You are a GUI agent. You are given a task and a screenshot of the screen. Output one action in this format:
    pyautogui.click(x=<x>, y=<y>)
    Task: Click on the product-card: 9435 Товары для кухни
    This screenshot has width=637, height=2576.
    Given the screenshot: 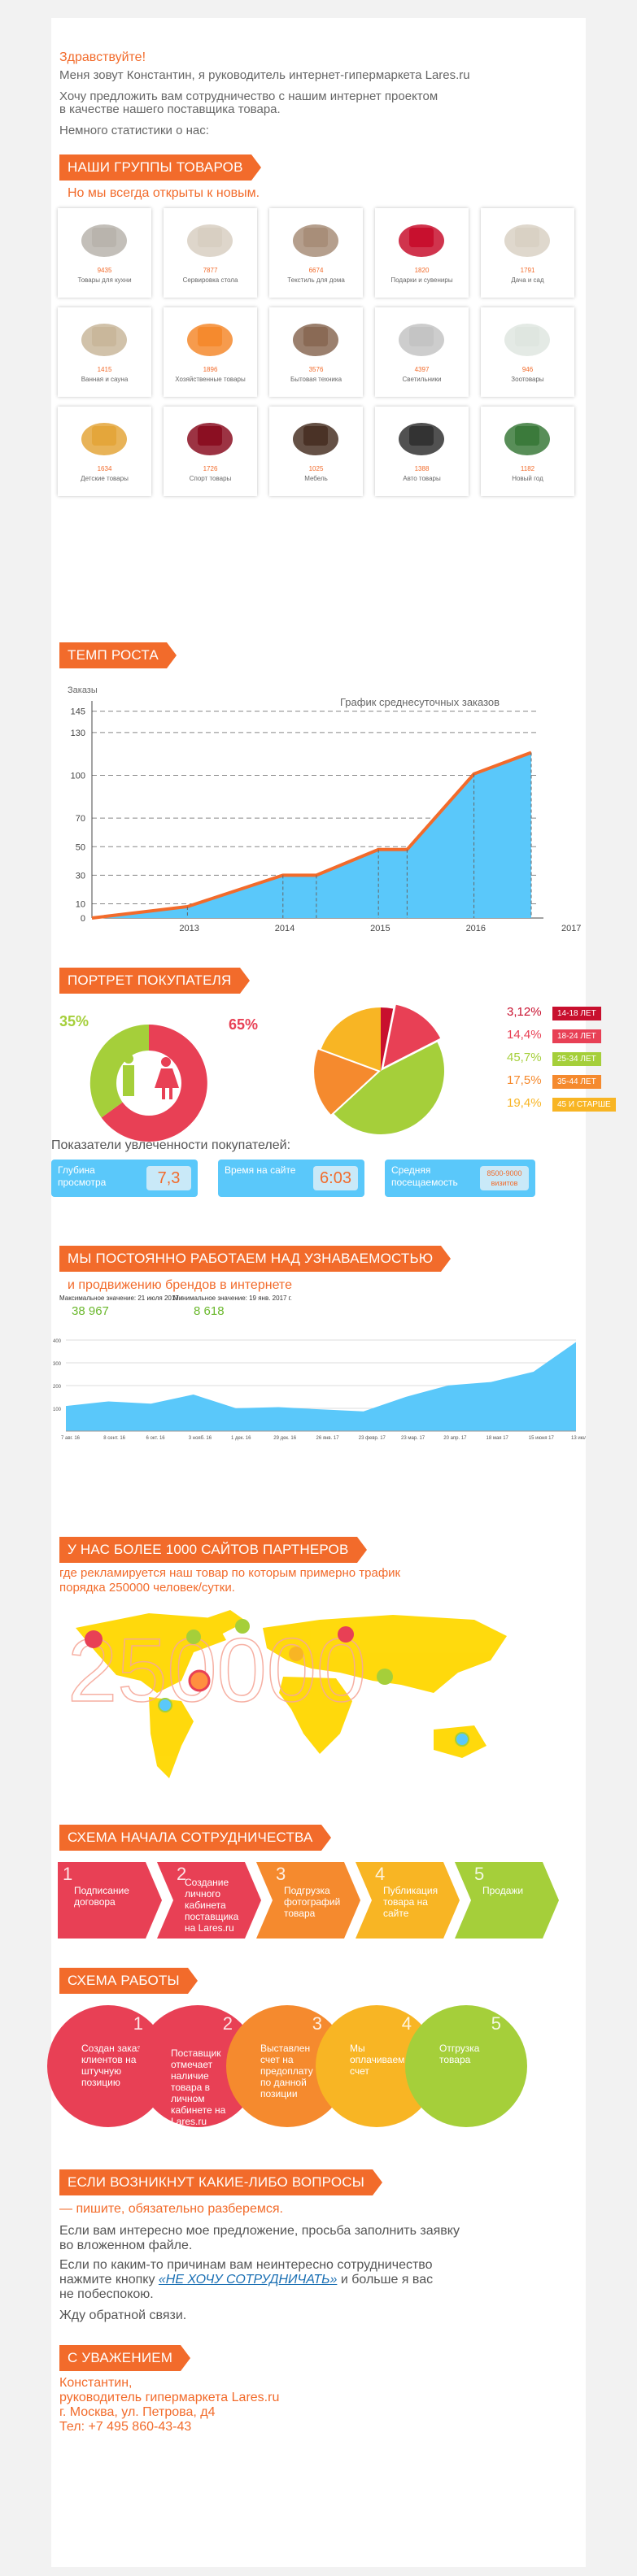 What is the action you would take?
    pyautogui.click(x=104, y=253)
    